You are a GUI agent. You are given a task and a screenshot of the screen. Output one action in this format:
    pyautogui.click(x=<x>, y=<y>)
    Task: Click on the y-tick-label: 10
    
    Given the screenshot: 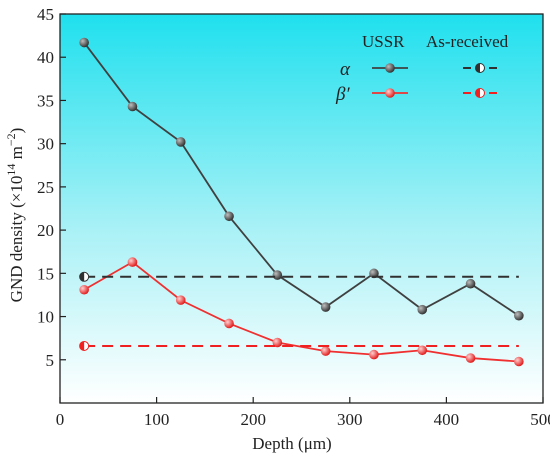 What is the action you would take?
    pyautogui.click(x=45, y=317)
    